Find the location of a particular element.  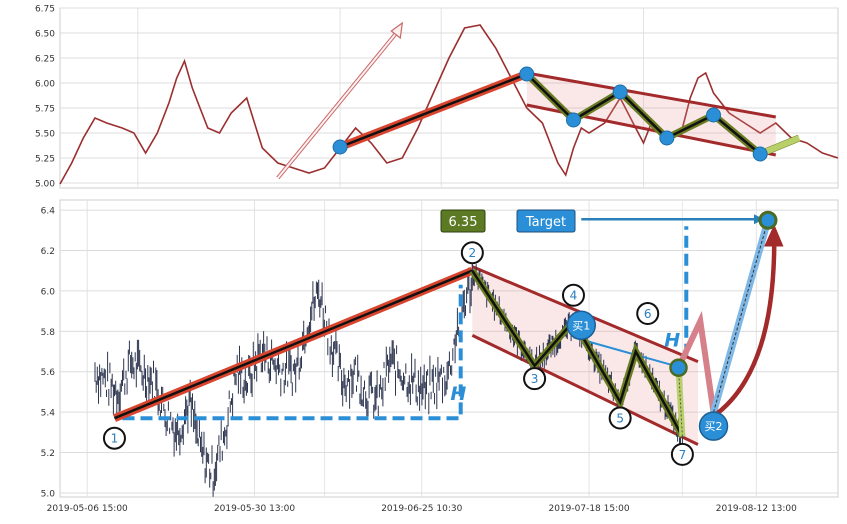

top-trend-line-inner is located at coordinates (433, 110).